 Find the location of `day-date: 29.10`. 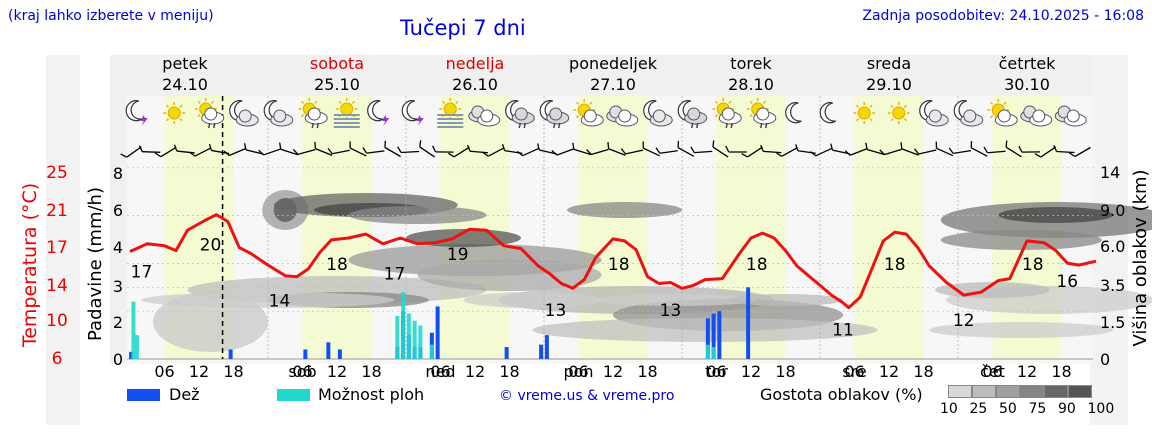

day-date: 29.10 is located at coordinates (889, 84).